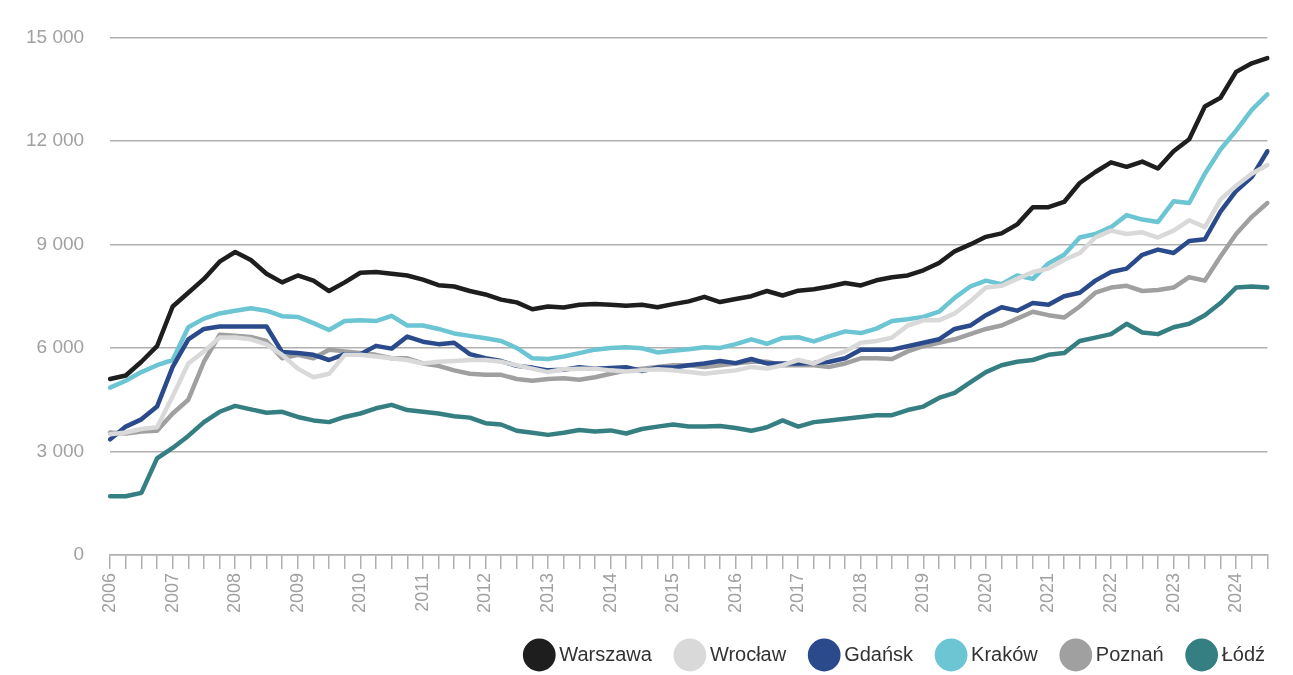 This screenshot has height=675, width=1293. Describe the element at coordinates (1109, 592) in the screenshot. I see `x-tick-label: 2022` at that location.